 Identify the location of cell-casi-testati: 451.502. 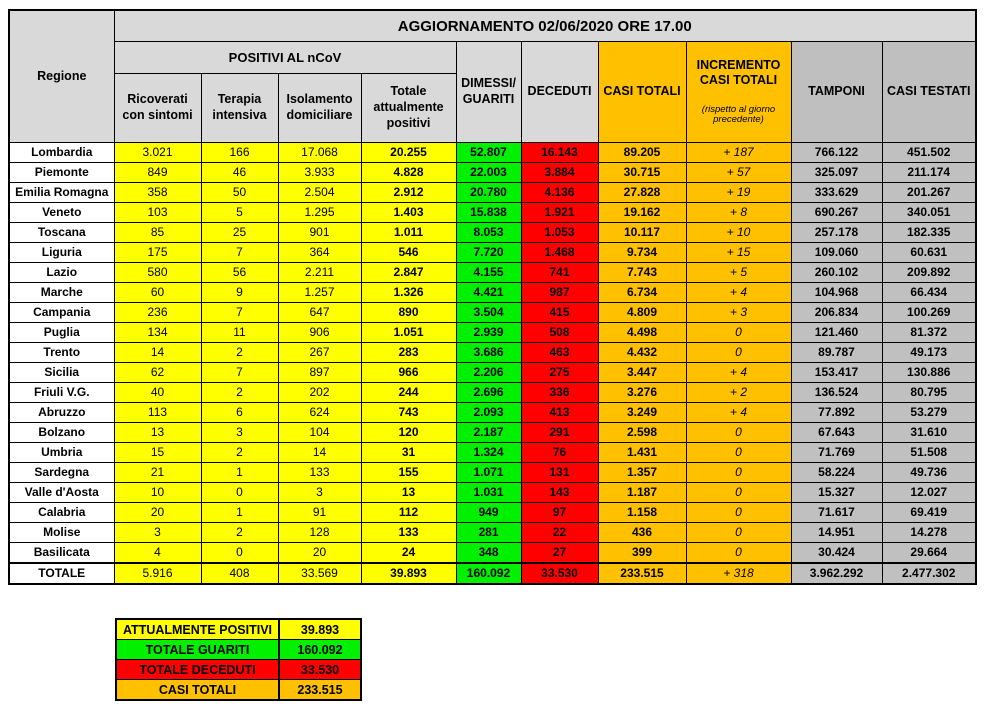
(929, 152).